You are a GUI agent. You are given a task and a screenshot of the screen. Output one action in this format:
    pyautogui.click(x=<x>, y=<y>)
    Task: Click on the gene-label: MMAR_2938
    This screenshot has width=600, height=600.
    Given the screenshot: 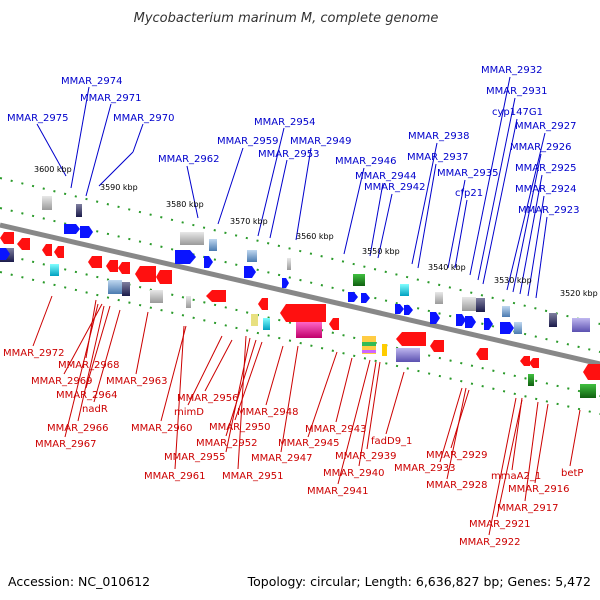 What is the action you would take?
    pyautogui.click(x=439, y=136)
    